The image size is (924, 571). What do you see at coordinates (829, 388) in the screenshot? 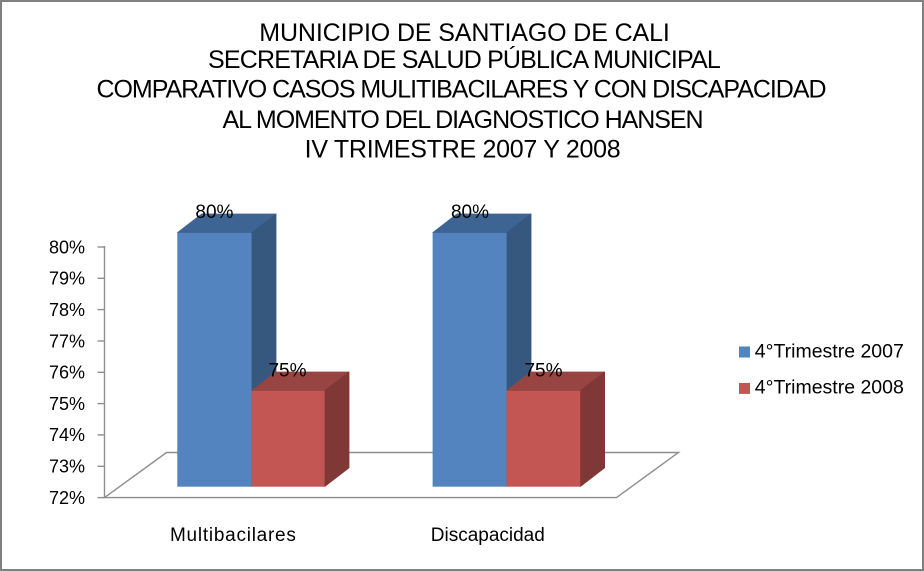
I see `svg-text: 4°Trimestre 2008` at bounding box center [829, 388].